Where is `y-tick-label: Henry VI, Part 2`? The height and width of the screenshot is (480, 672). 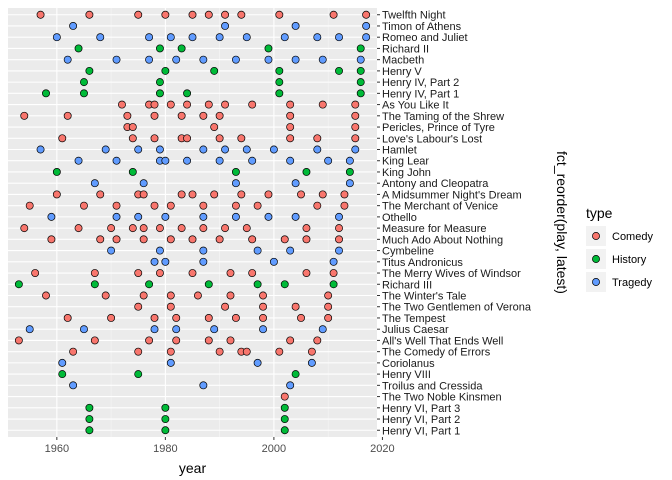
y-tick-label: Henry VI, Part 2 is located at coordinates (421, 420).